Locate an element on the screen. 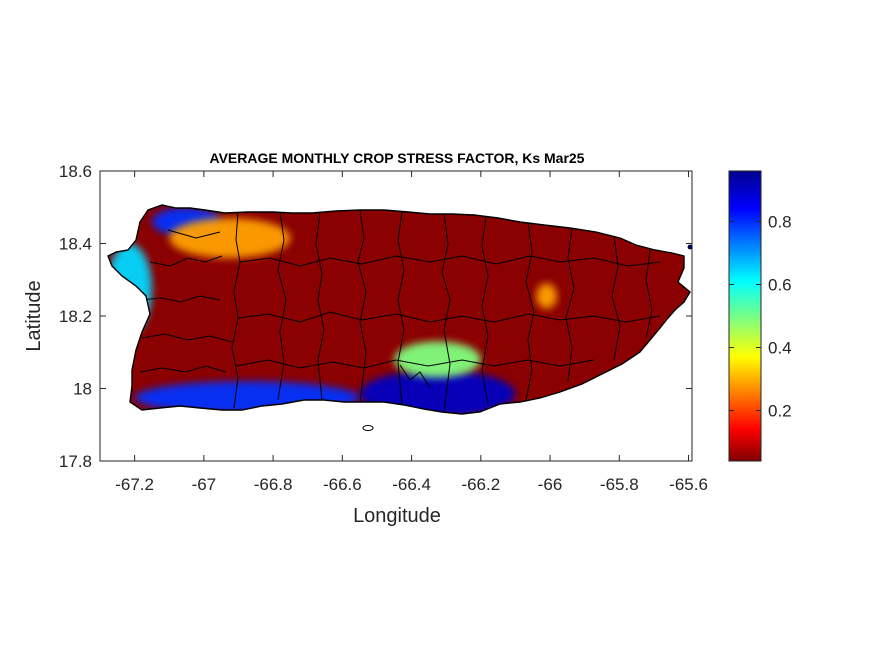 The image size is (875, 656). y-tick-label: 18.2 is located at coordinates (75, 316).